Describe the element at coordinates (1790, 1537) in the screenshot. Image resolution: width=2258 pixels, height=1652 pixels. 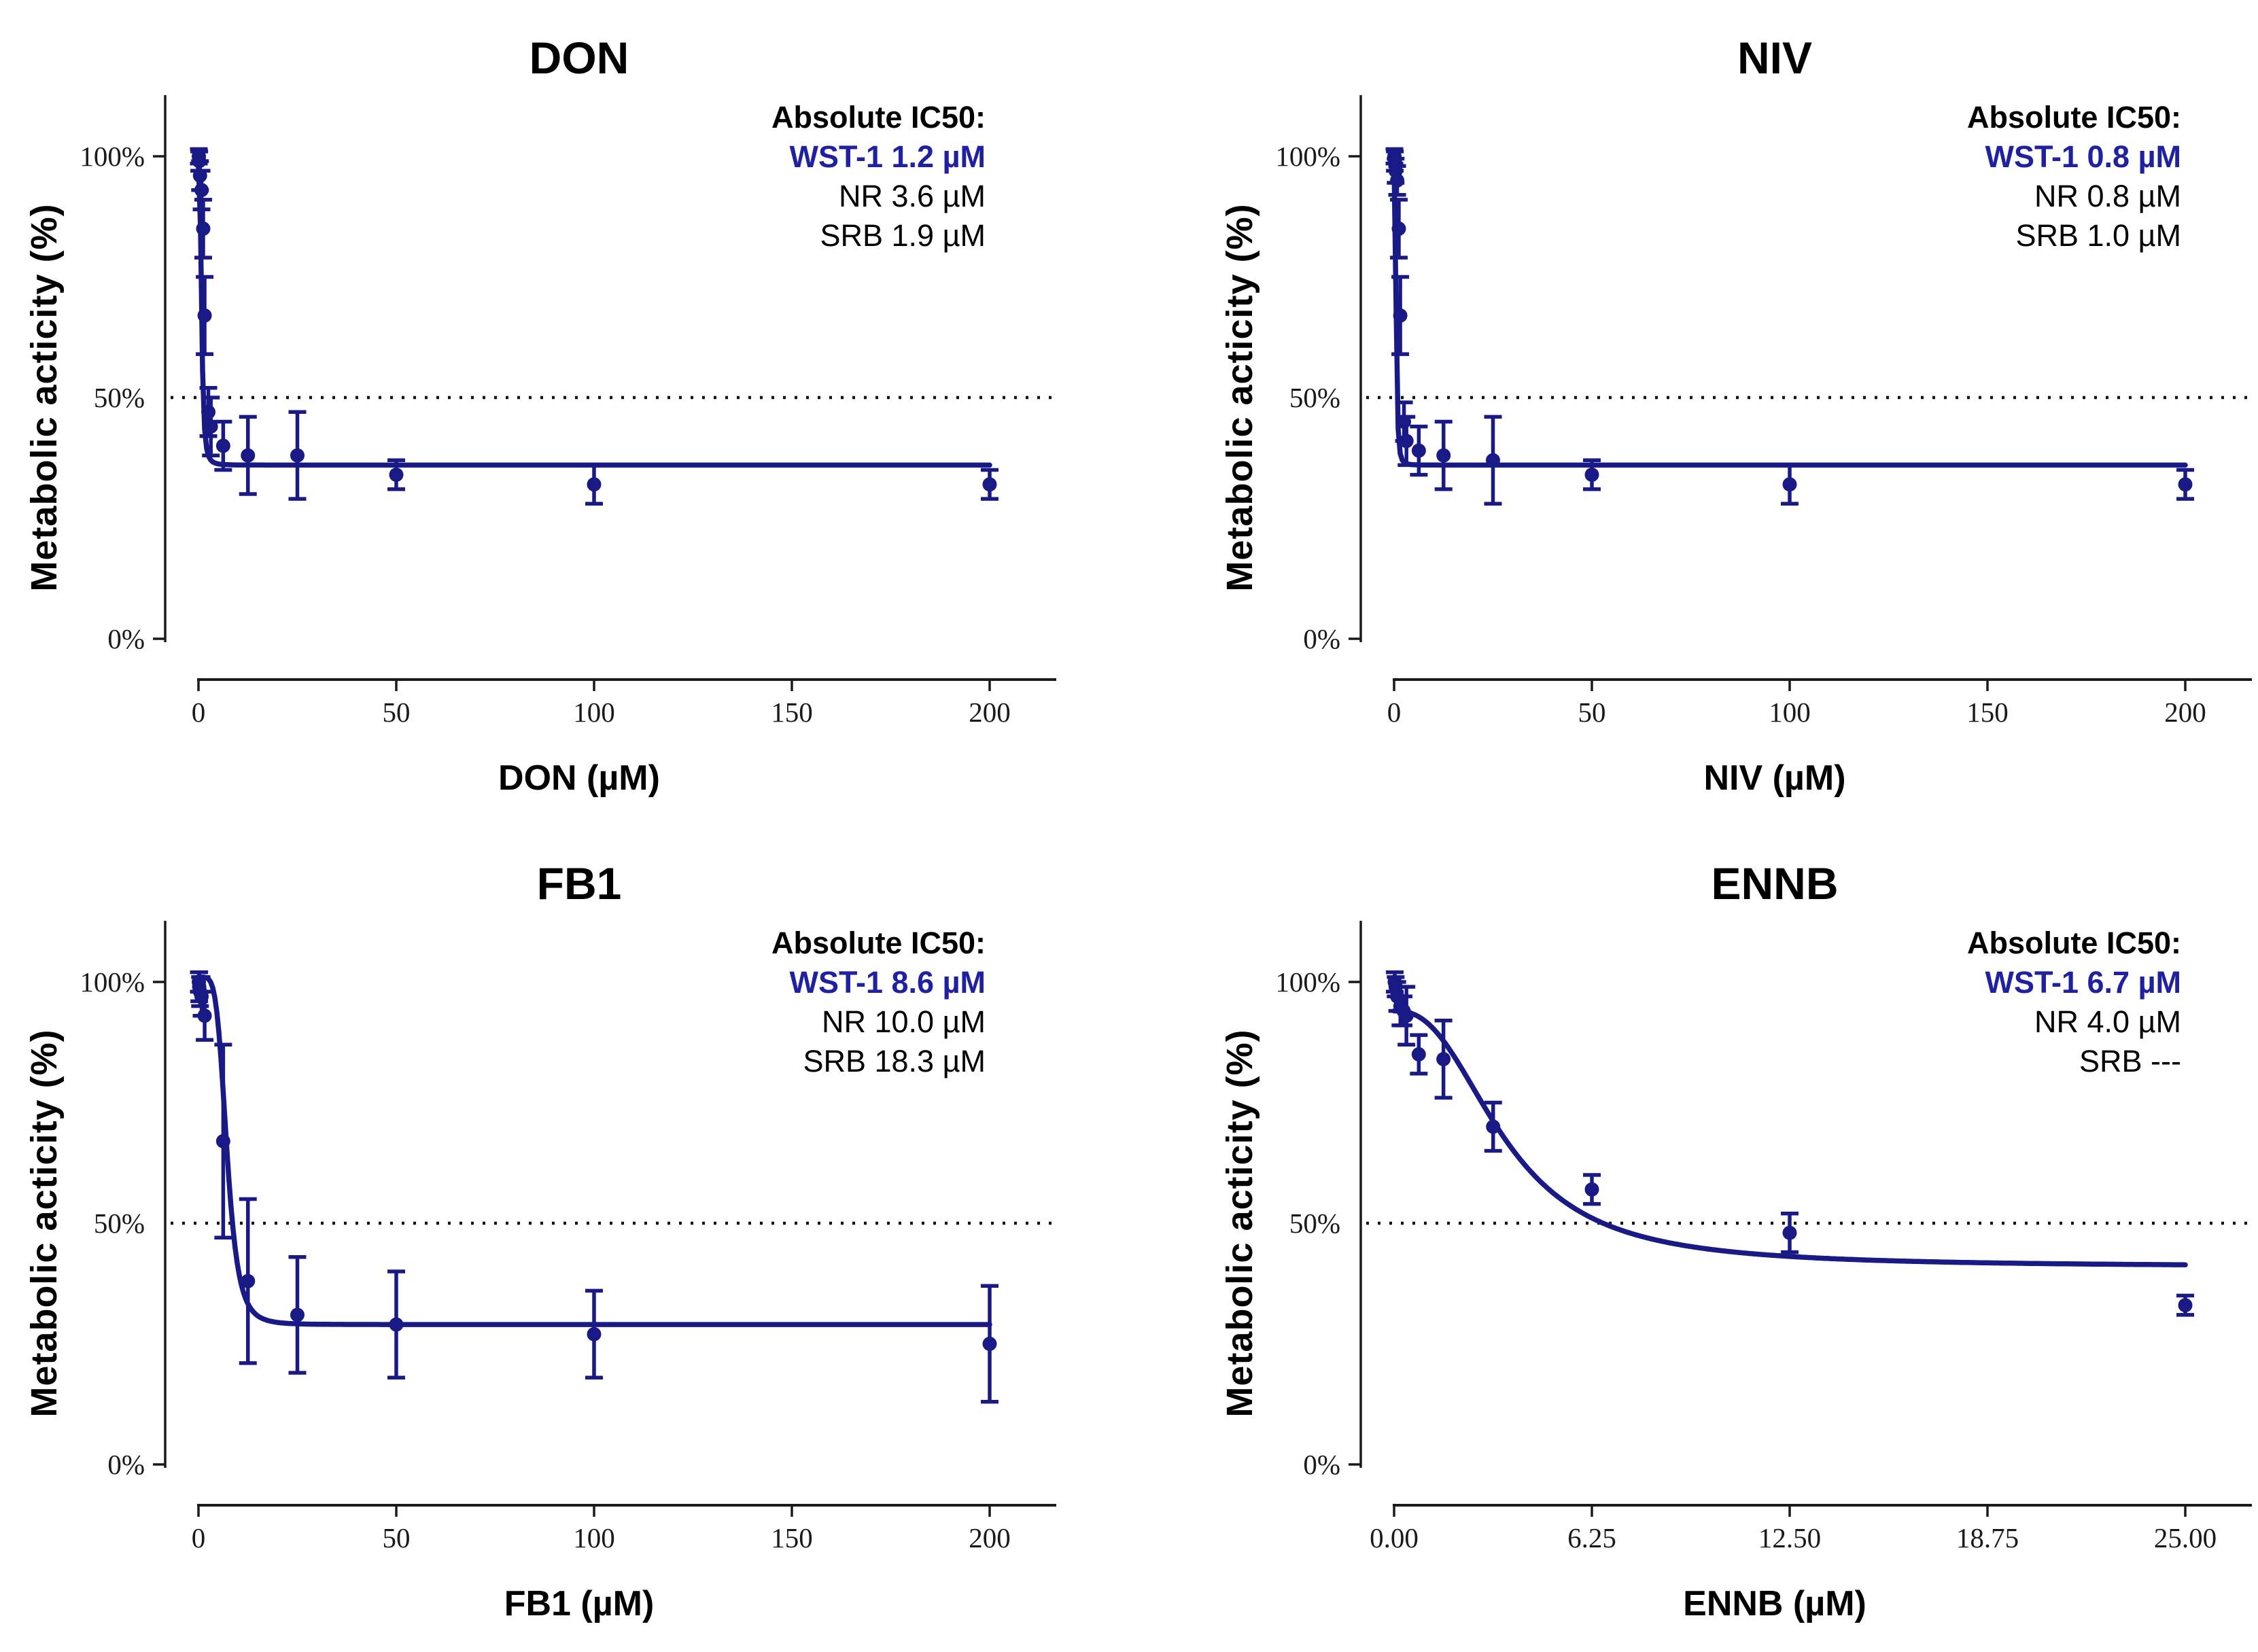
I see `x-tick-label: 12.50` at that location.